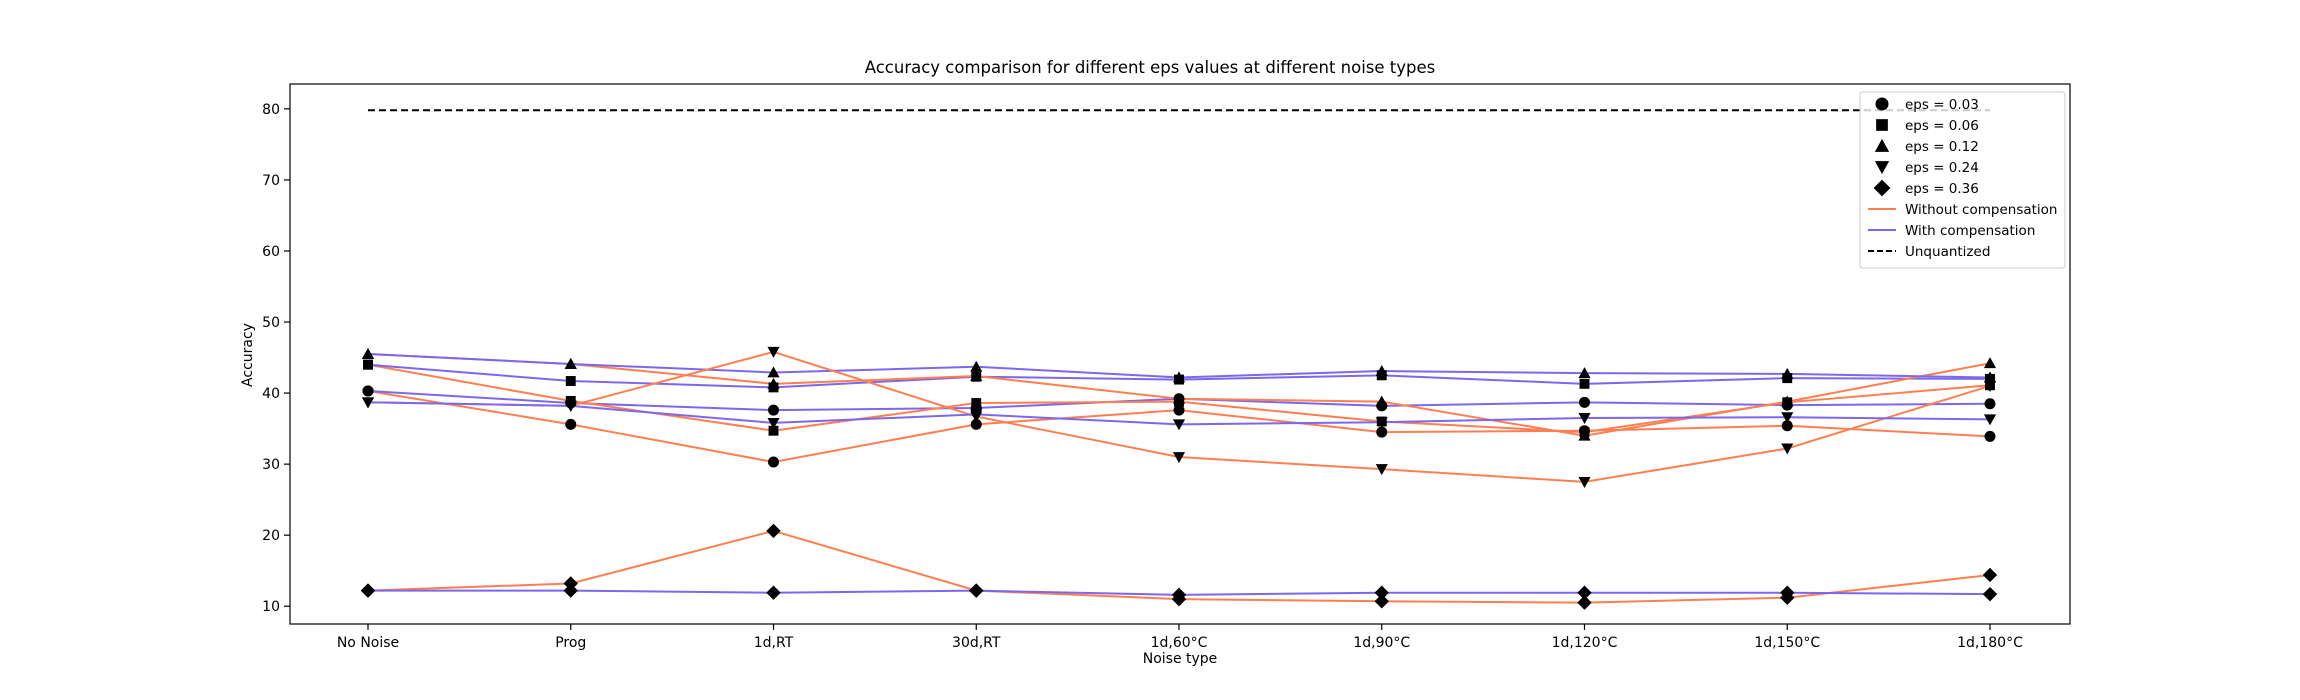 This screenshot has width=2300, height=700. I want to click on legend-label-without-compensation: Without compensation, so click(1981, 210).